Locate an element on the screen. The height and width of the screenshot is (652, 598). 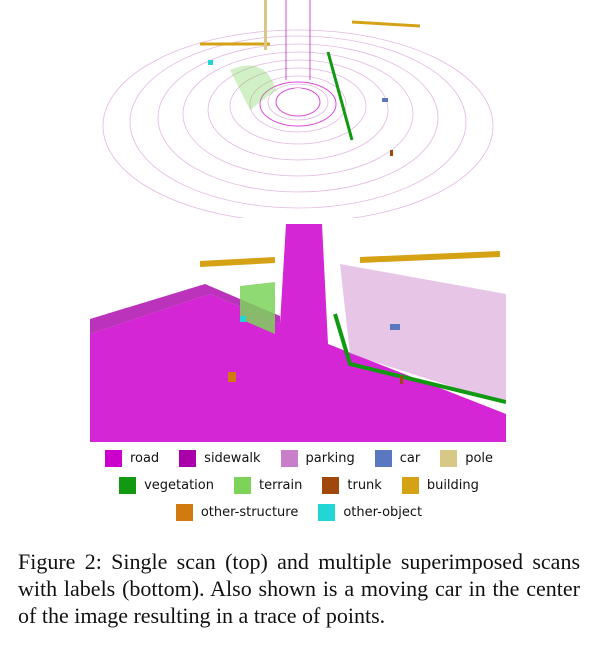
legend-row: road sidewalk parking car pole is located at coordinates (299, 458).